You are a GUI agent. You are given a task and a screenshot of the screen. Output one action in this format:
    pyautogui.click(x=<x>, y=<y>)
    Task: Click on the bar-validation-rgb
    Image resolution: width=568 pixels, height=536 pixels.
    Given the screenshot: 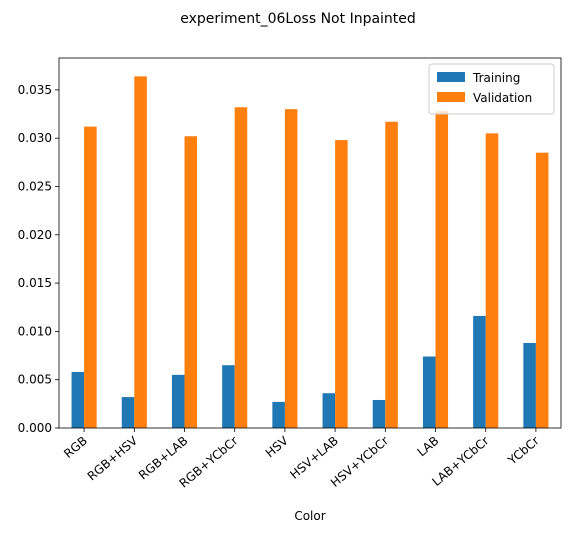 What is the action you would take?
    pyautogui.click(x=90, y=277)
    